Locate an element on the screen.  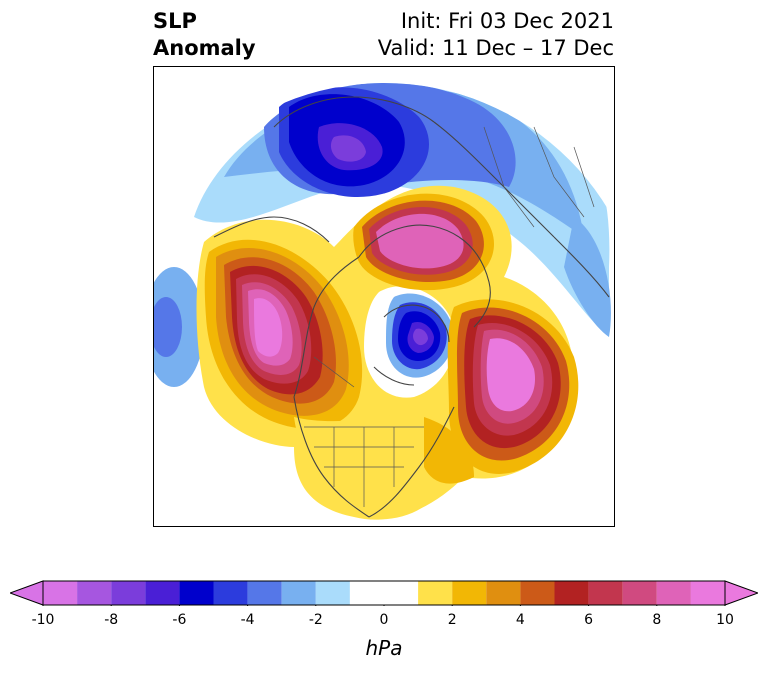
colorbar-tick-label: 8 is located at coordinates (657, 620).